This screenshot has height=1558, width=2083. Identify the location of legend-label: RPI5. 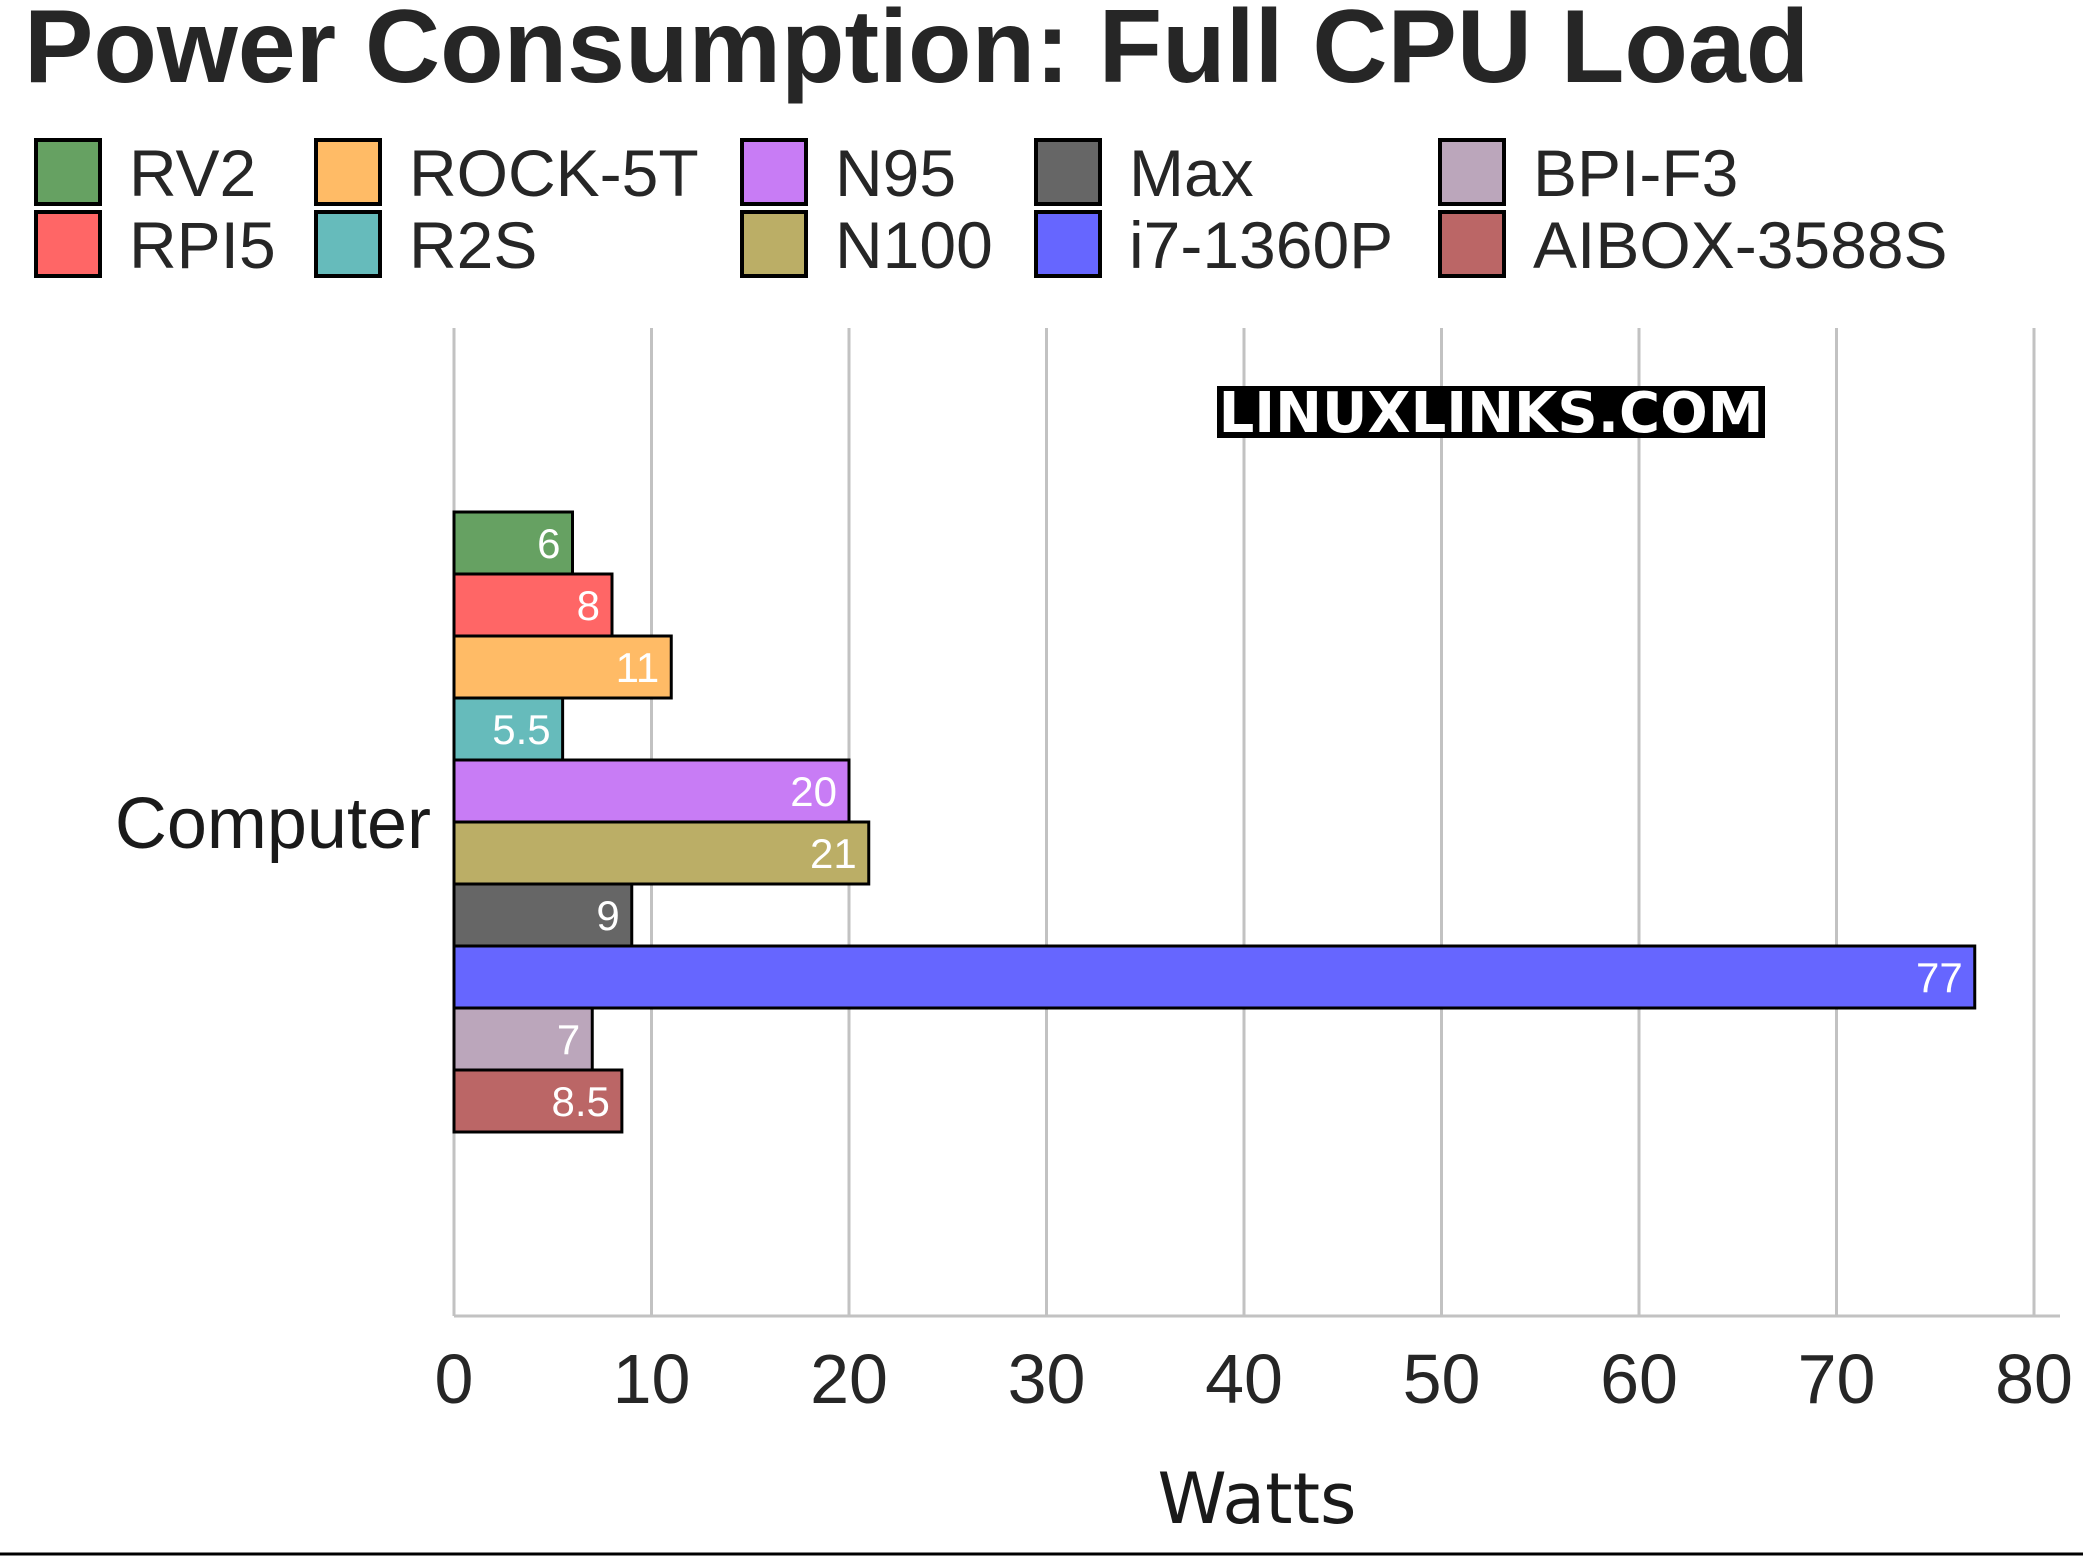
(202, 245).